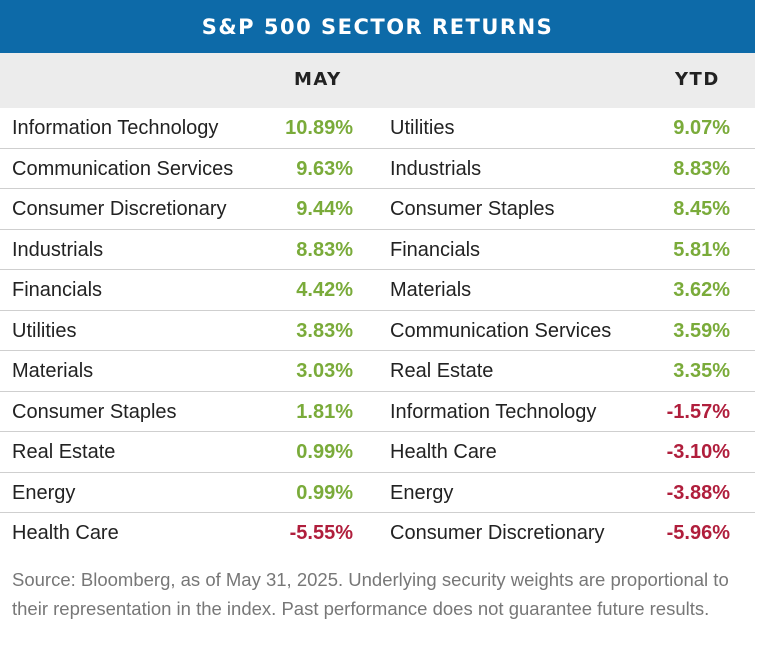  I want to click on ytd-return-value: 9.07%, so click(701, 128).